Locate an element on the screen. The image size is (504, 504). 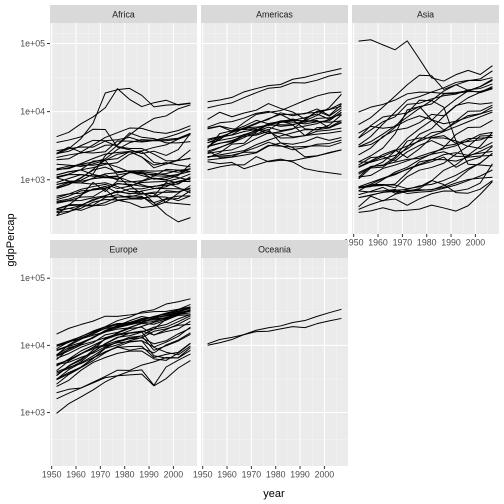
y-axis: 1e+03 1e+04 1e+05 is located at coordinates (35, 112).